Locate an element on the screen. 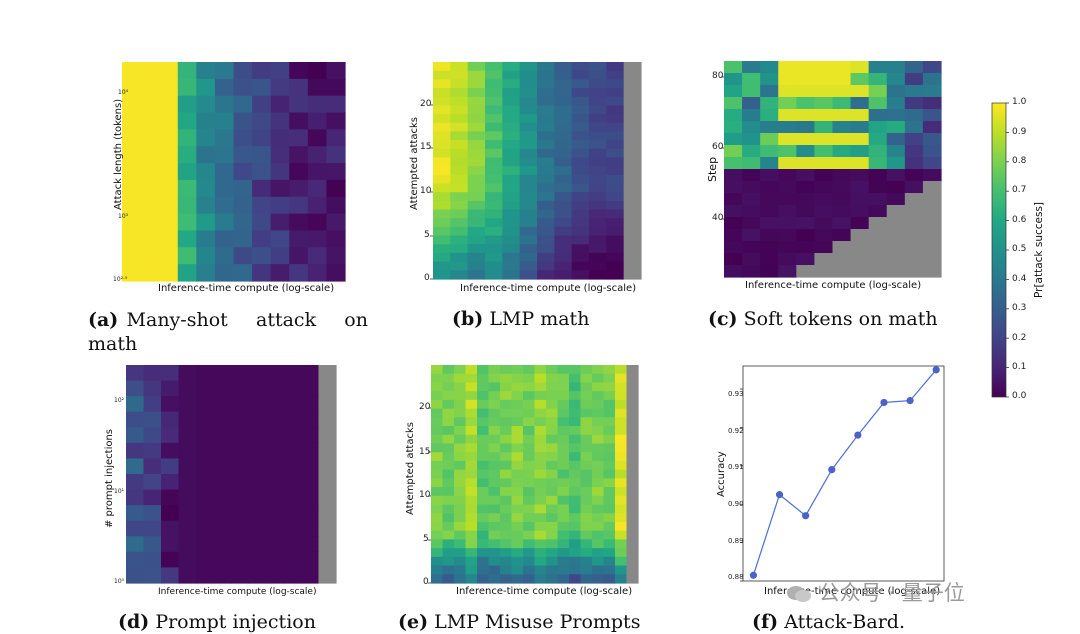 Image resolution: width=1080 pixels, height=634 pixels. panel-e-ytick-4: 5 is located at coordinates (426, 539).